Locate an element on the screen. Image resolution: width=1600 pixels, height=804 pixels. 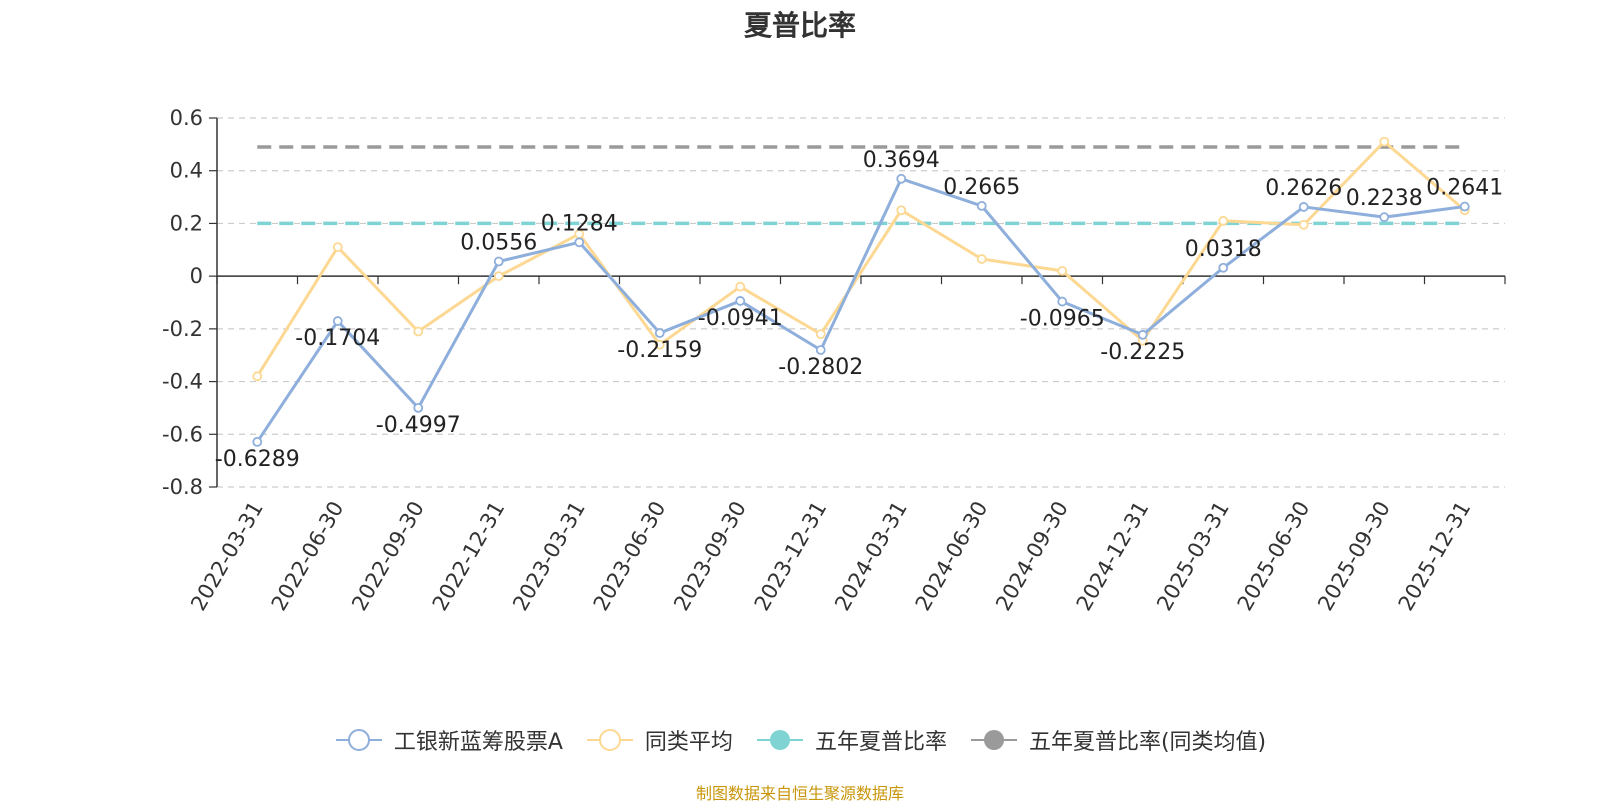
legend-item-five-year-sharpe: 五年夏普比率 is located at coordinates (851, 740).